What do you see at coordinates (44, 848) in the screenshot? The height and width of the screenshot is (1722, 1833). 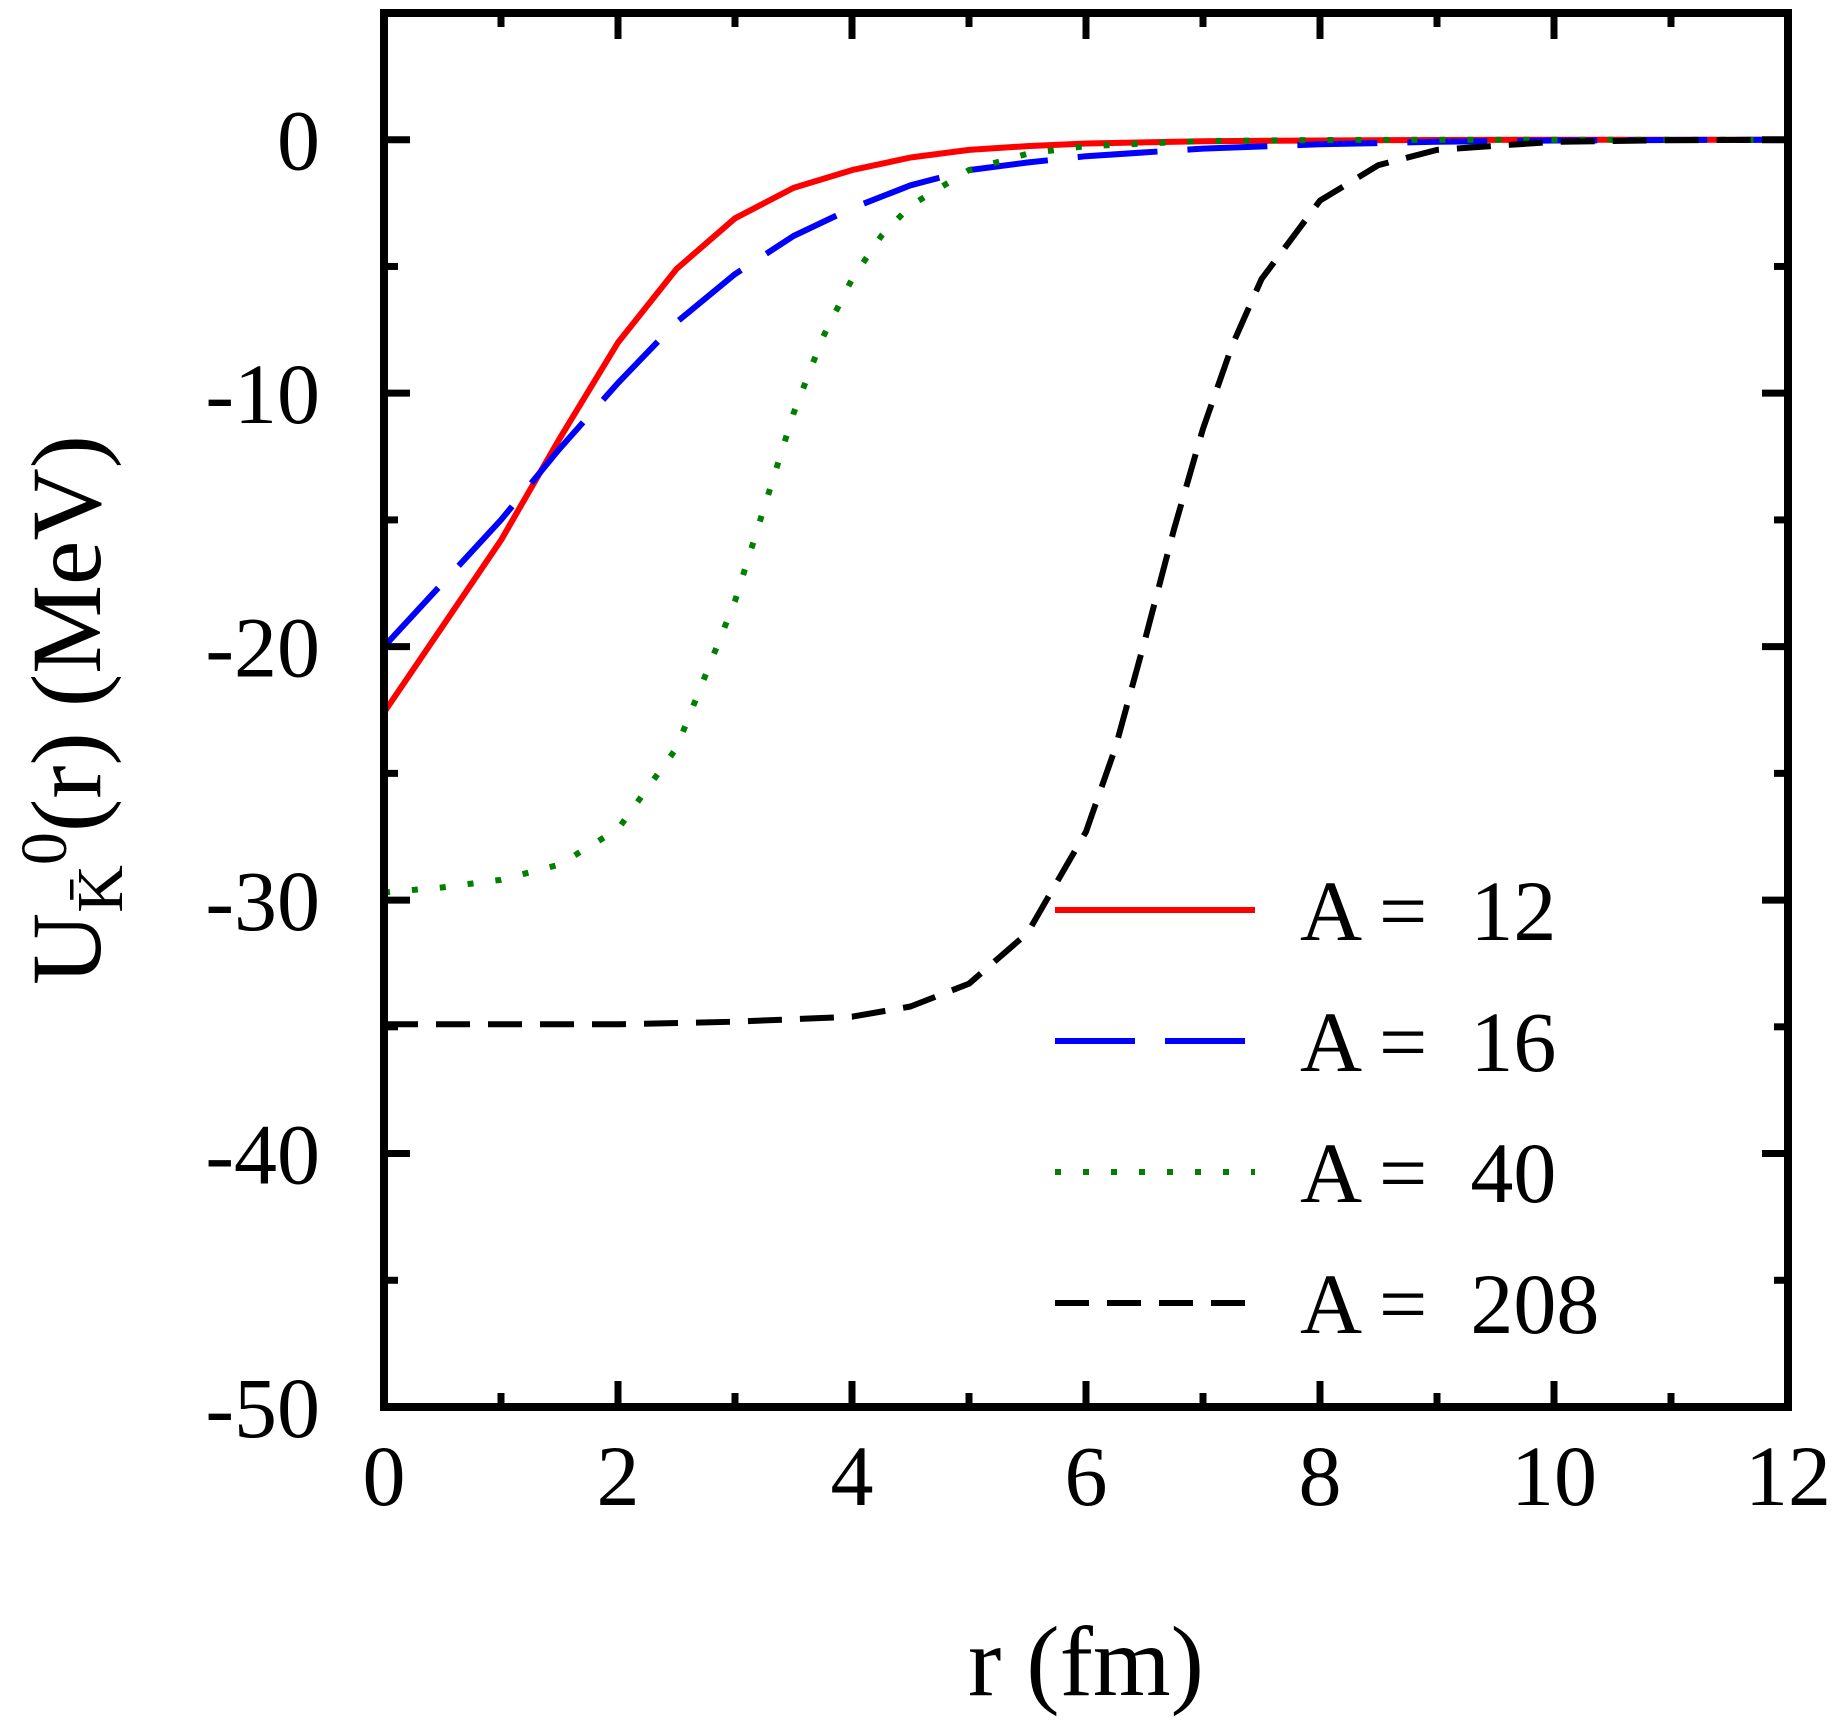 I see `y-axis-superscript: 0` at bounding box center [44, 848].